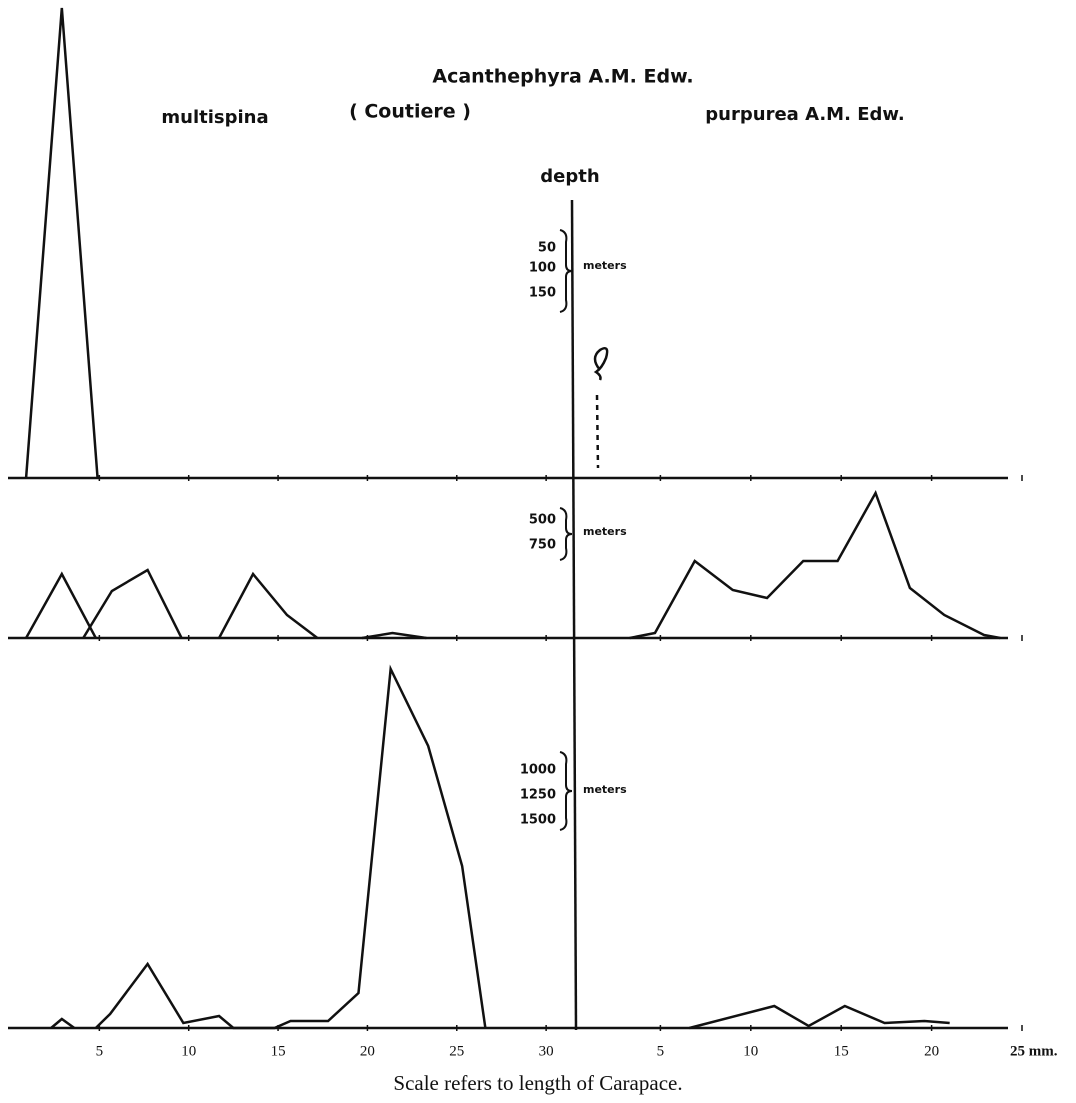 The width and height of the screenshot is (1076, 1103). What do you see at coordinates (367, 1051) in the screenshot?
I see `x-tick-label: 20` at bounding box center [367, 1051].